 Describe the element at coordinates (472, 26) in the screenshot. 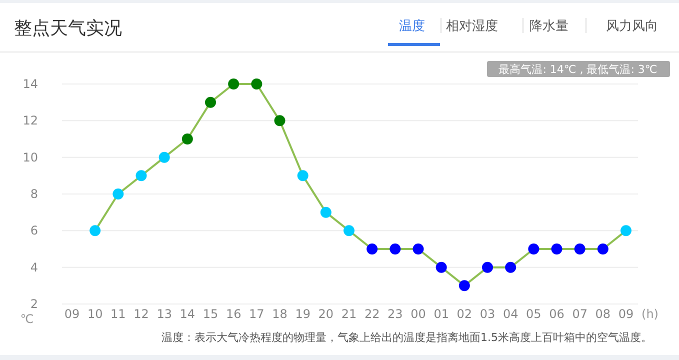

I see `text: 相对湿度` at that location.